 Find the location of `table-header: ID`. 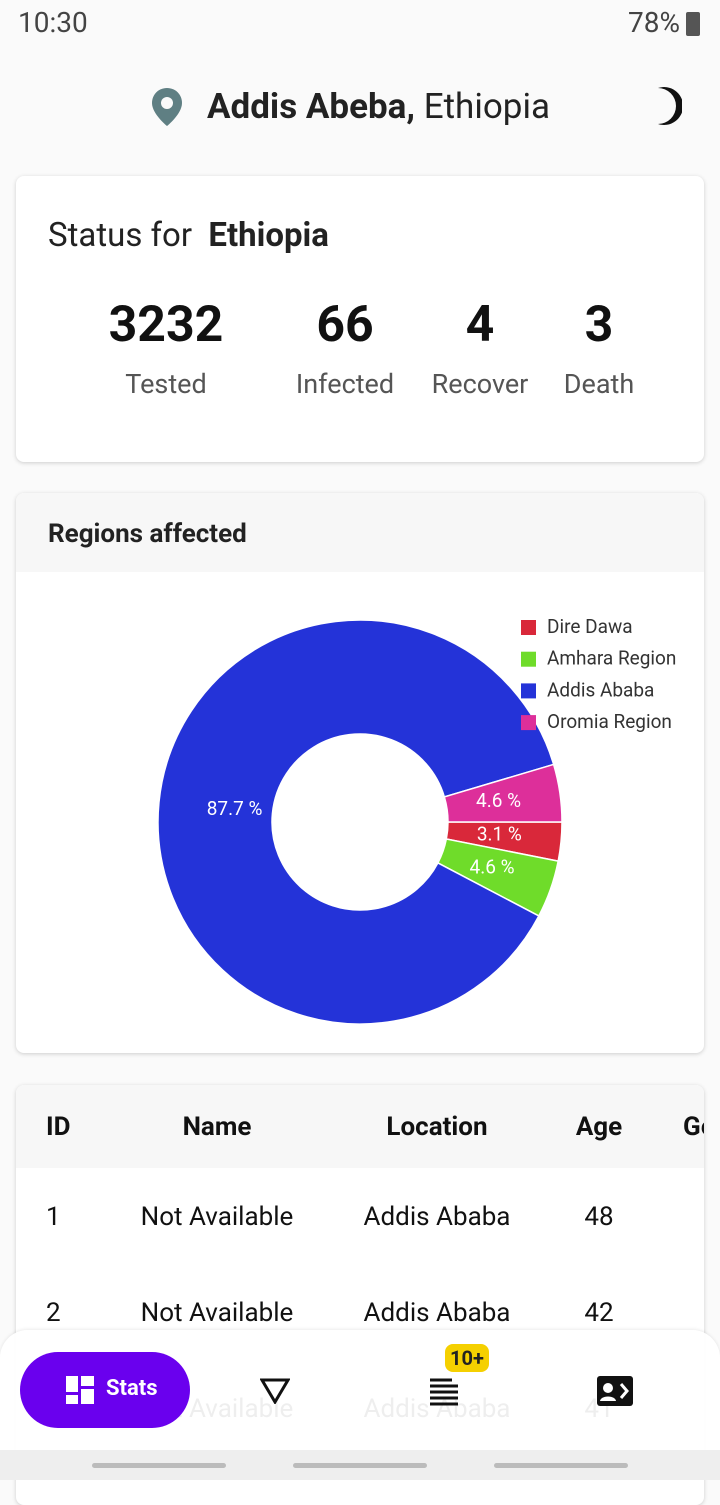

table-header: ID is located at coordinates (58, 1127).